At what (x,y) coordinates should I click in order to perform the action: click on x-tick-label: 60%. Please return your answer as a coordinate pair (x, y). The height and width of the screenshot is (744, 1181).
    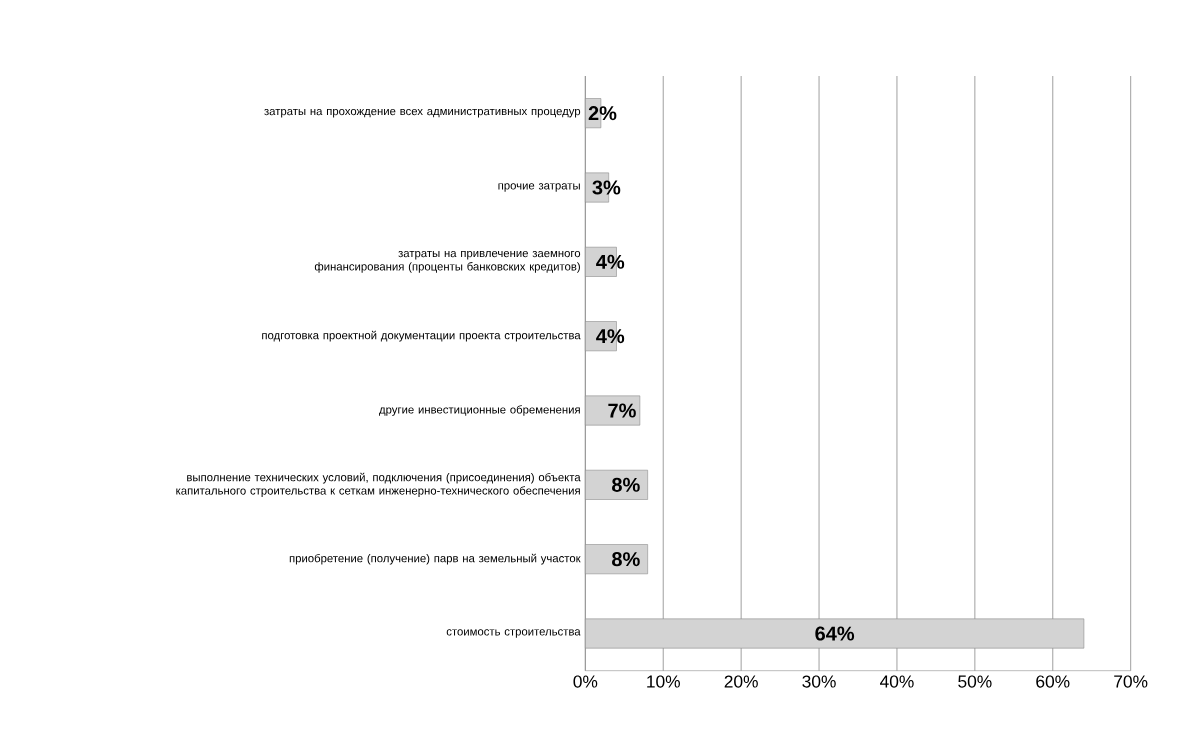
    Looking at the image, I should click on (1053, 681).